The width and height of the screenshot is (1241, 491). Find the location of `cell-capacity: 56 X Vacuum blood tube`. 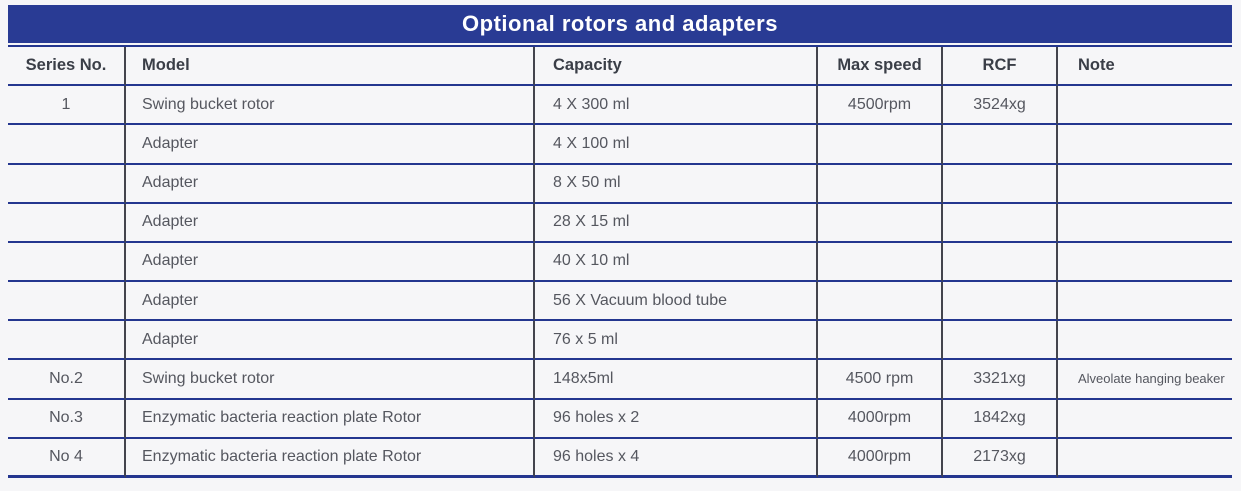

cell-capacity: 56 X Vacuum blood tube is located at coordinates (676, 302).